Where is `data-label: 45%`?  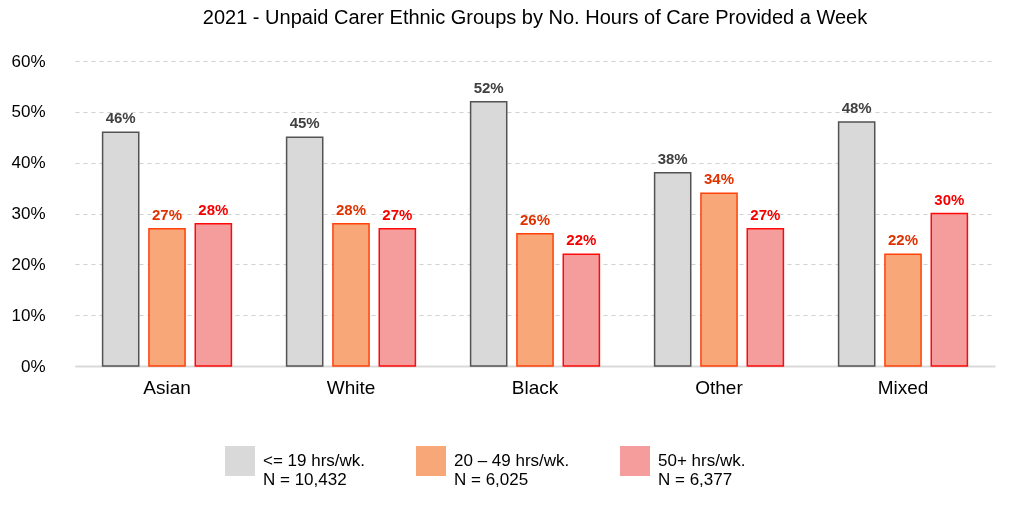
data-label: 45% is located at coordinates (304, 123).